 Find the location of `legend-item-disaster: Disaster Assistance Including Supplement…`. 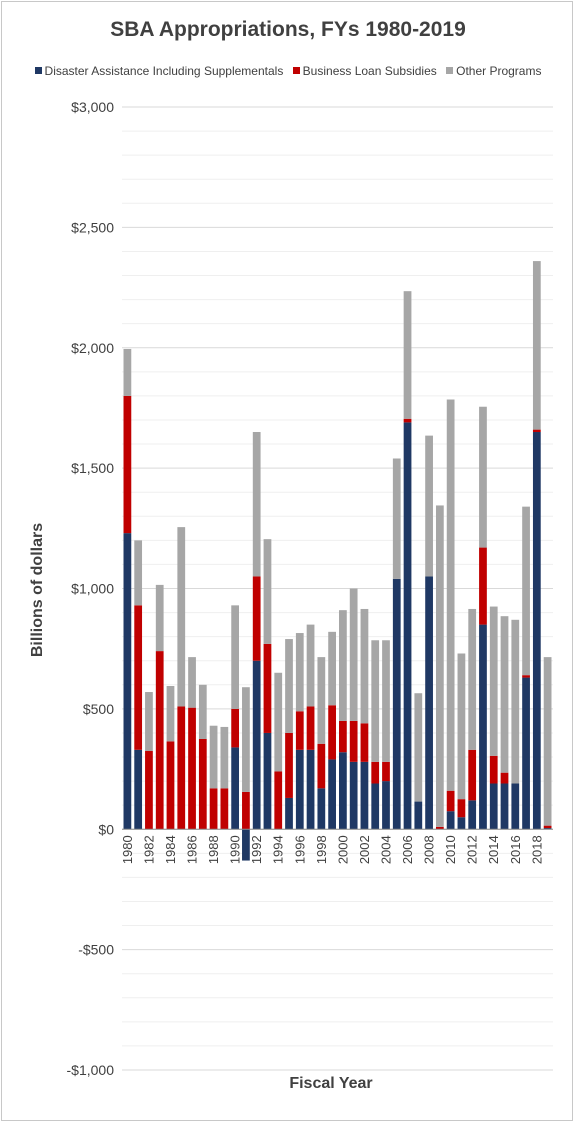

legend-item-disaster: Disaster Assistance Including Supplement… is located at coordinates (159, 71).